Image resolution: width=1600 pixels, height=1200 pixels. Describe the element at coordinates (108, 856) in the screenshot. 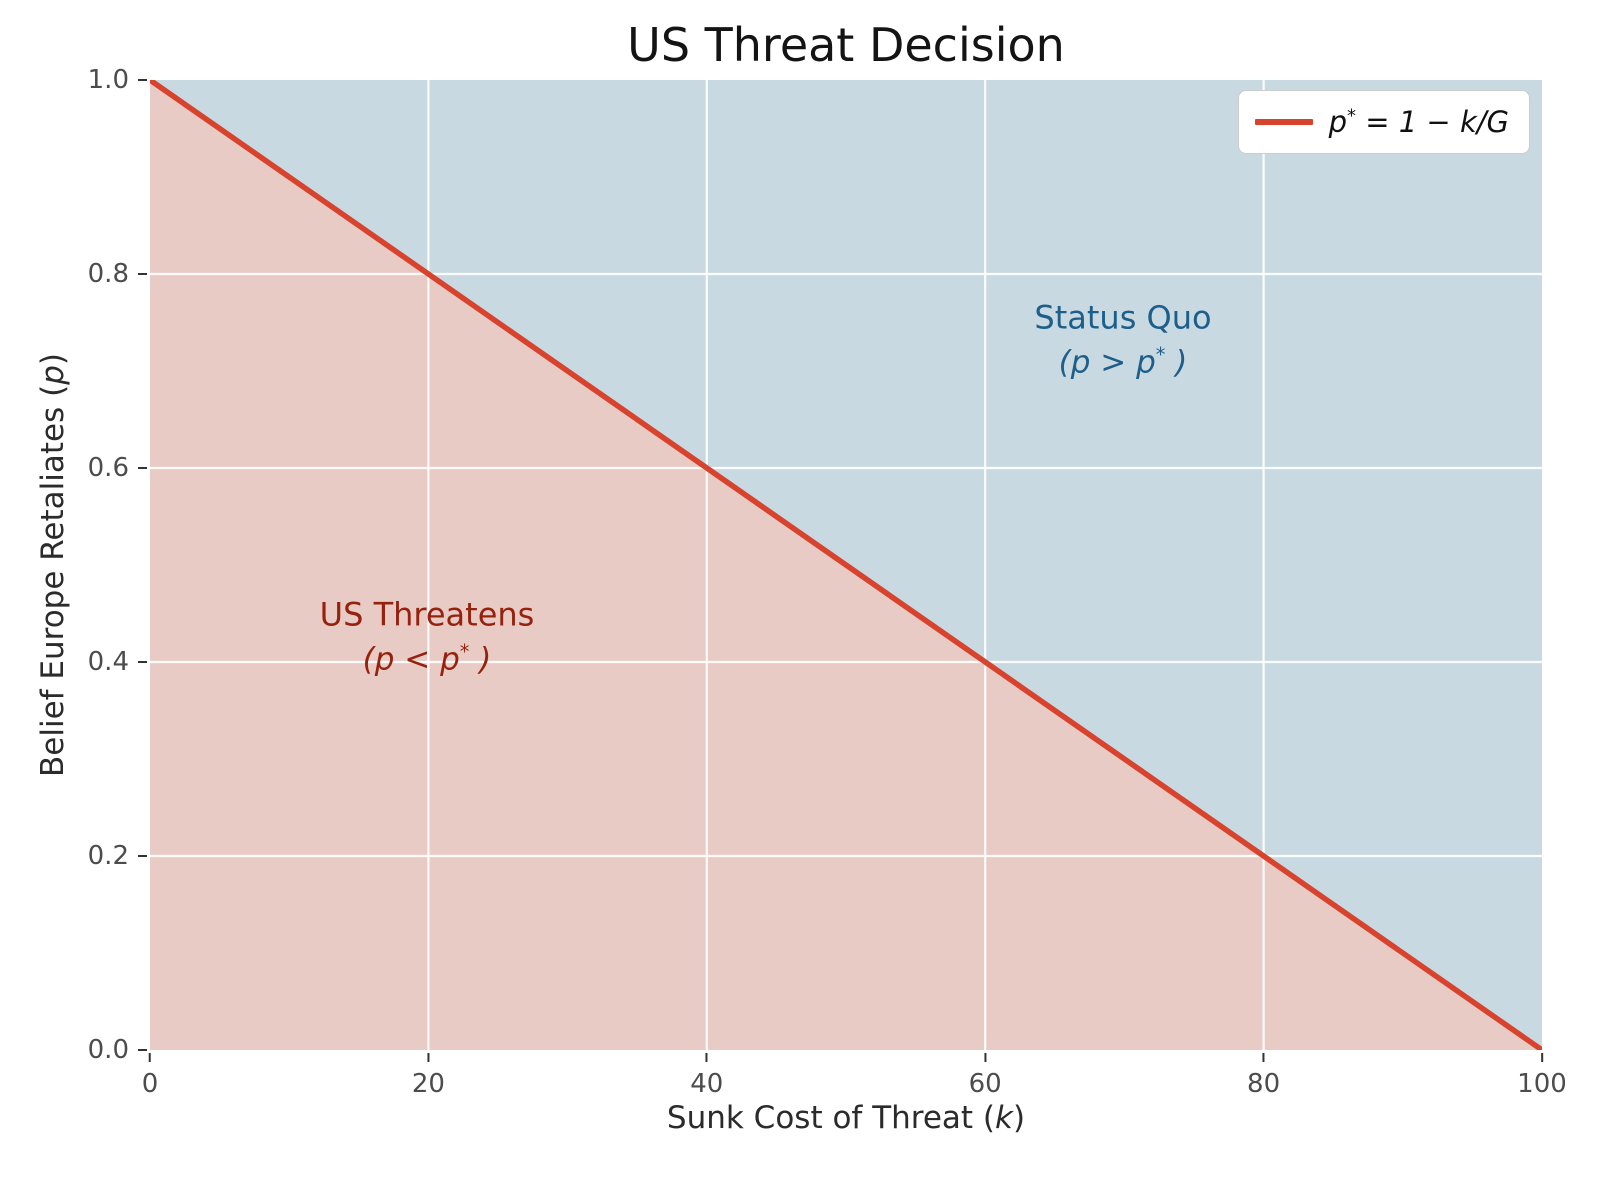

I see `y-tick-label: 0.2` at that location.